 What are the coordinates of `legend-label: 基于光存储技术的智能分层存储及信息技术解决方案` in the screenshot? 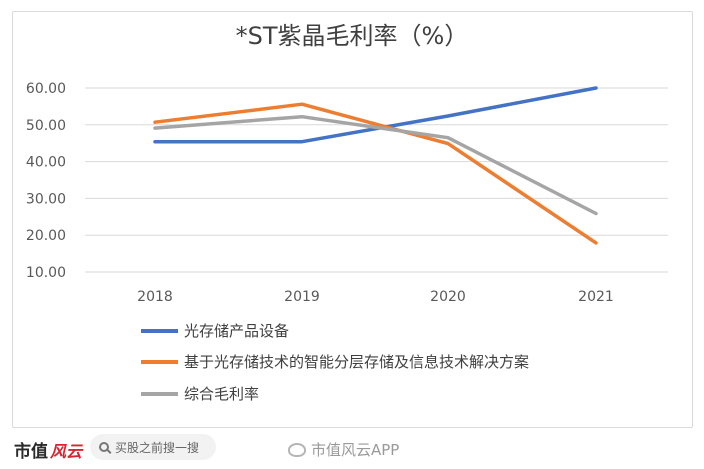 It's located at (356, 362).